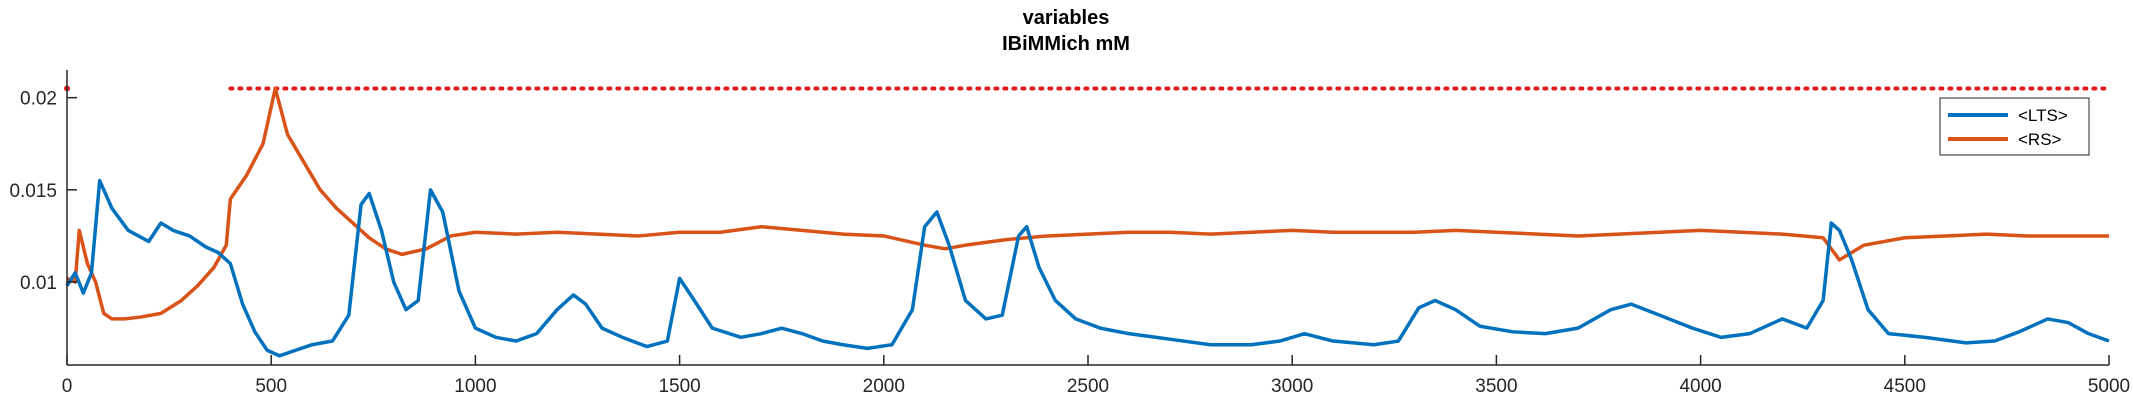 Image resolution: width=2133 pixels, height=400 pixels. Describe the element at coordinates (679, 386) in the screenshot. I see `x-tick-label: 1500` at that location.